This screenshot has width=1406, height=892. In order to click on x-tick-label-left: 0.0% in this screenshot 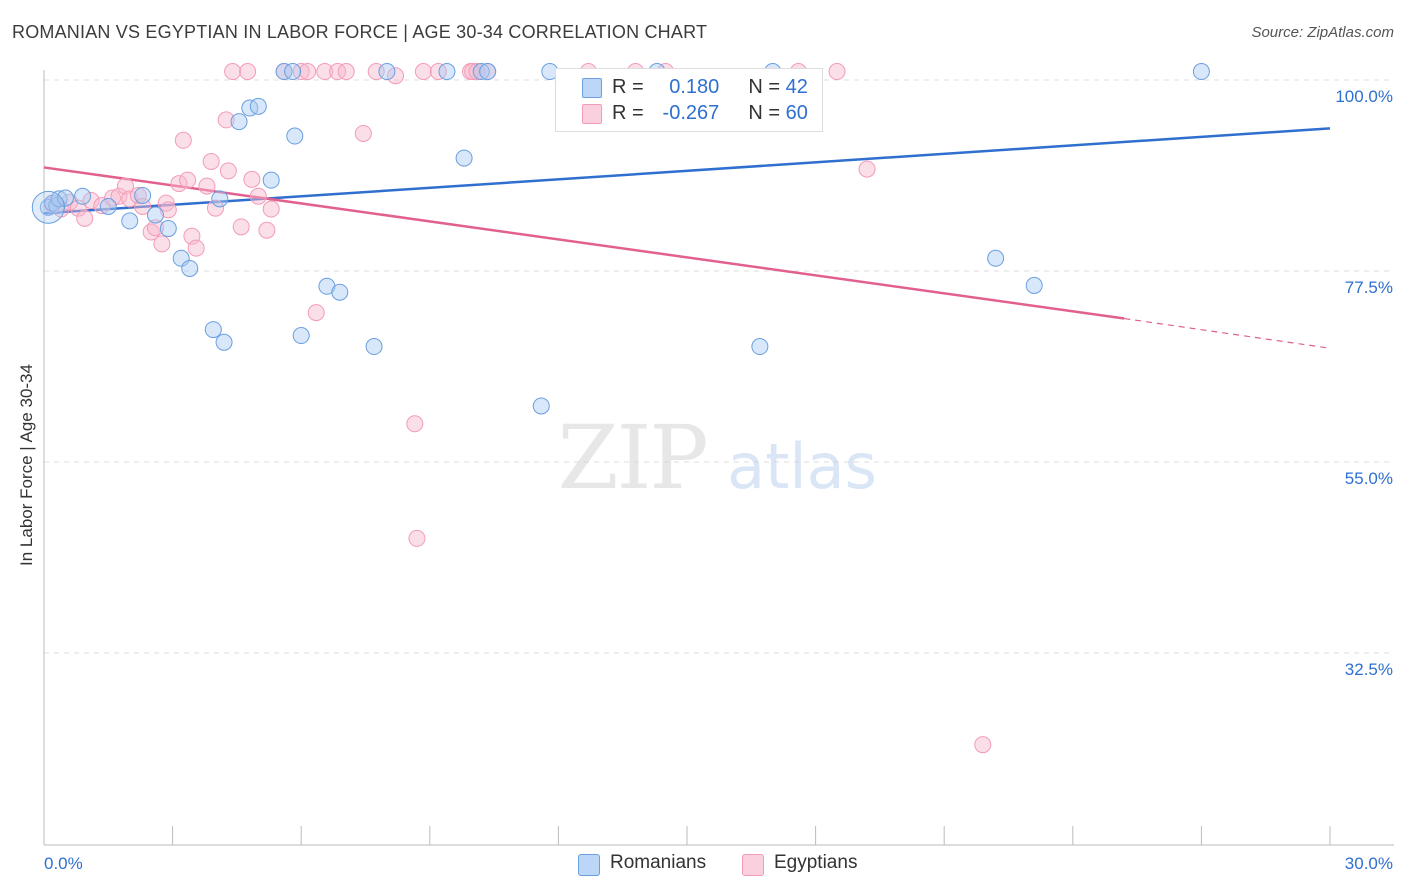, I will do `click(63, 863)`.